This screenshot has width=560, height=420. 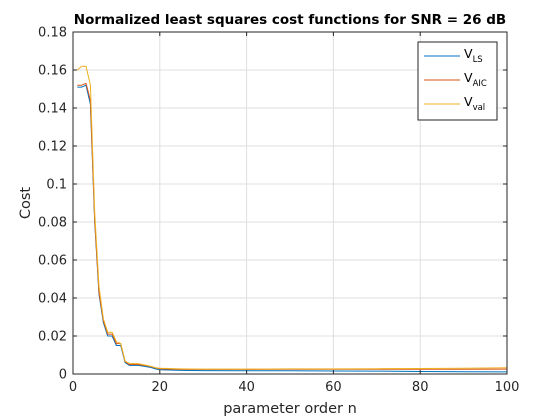 I want to click on legend-subscript: val, so click(x=479, y=108).